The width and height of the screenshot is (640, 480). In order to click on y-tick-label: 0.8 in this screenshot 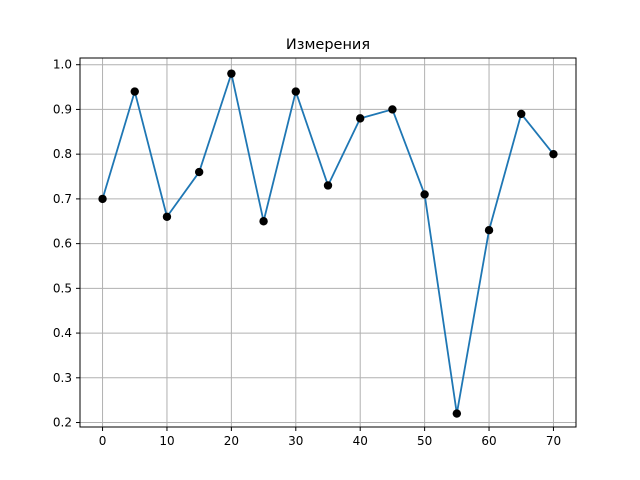, I will do `click(62, 154)`.